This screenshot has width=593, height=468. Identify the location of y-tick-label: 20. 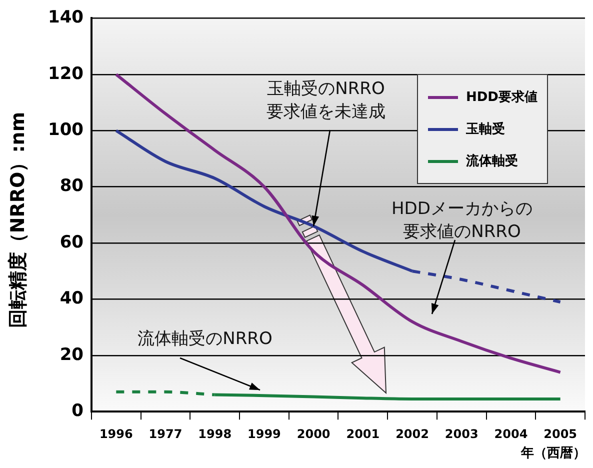
(72, 354).